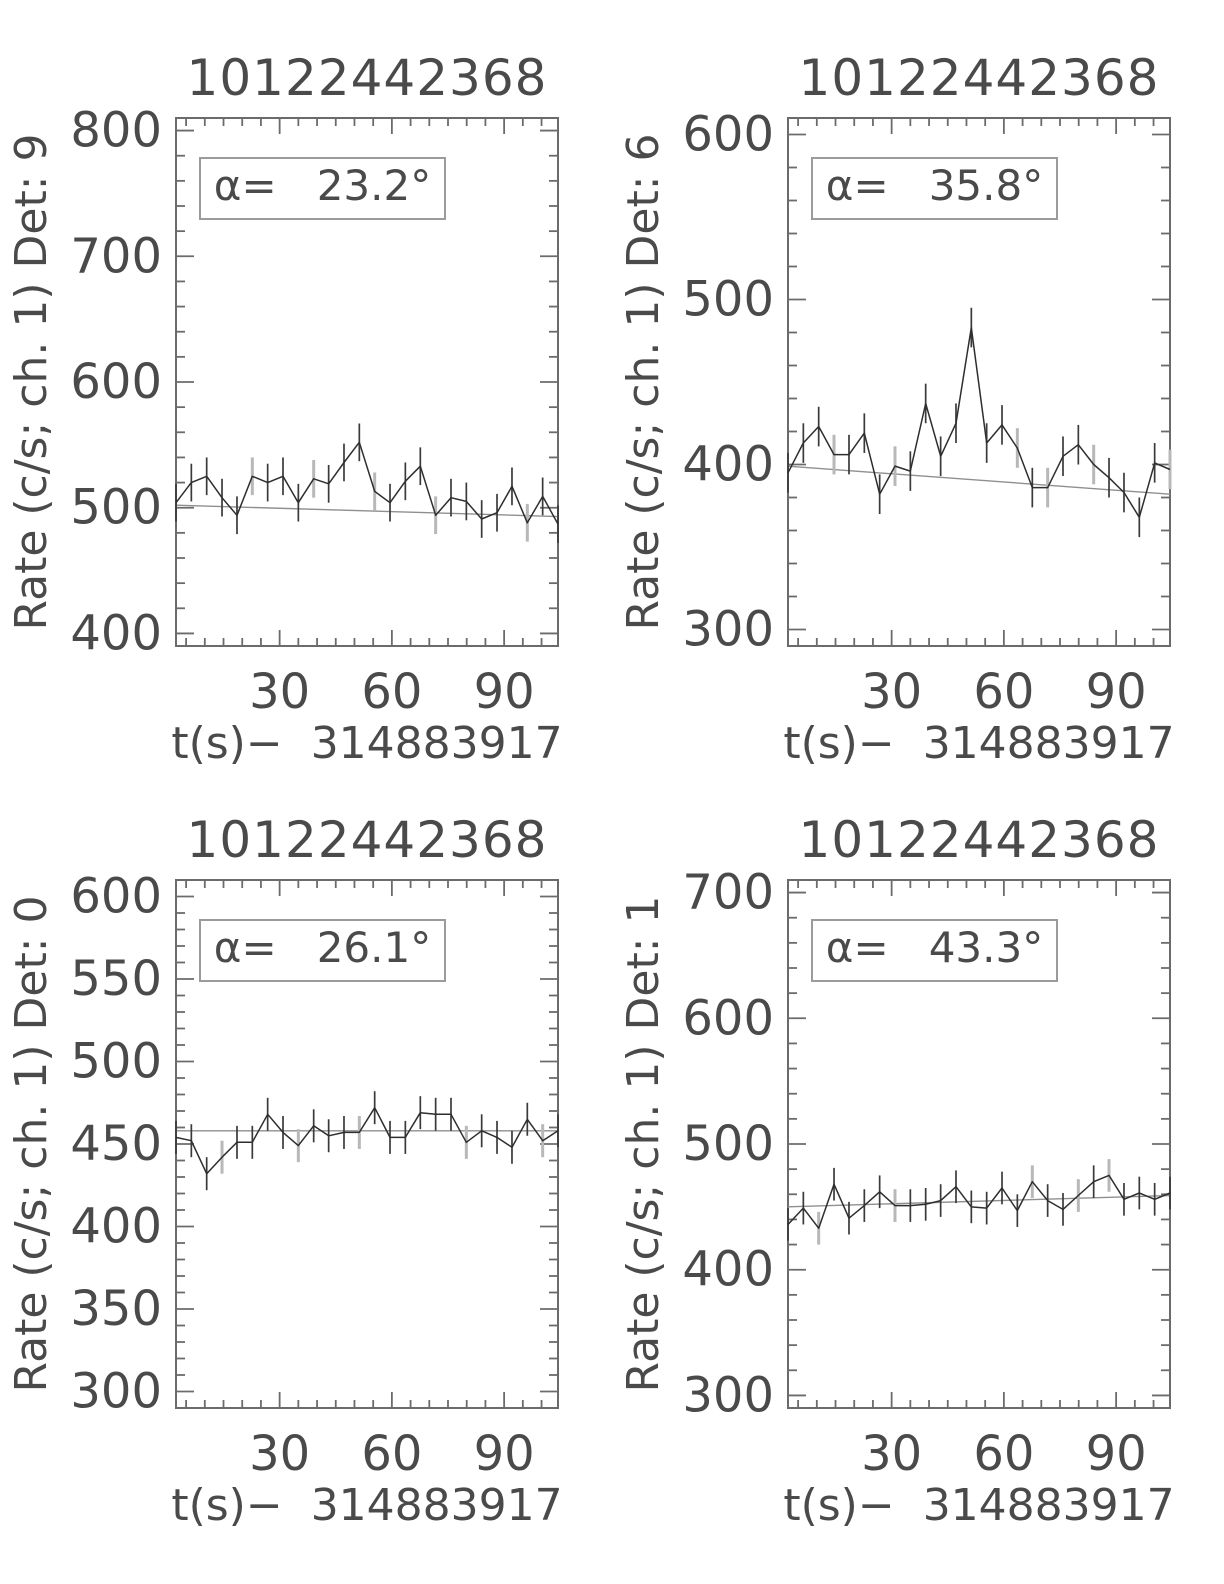  Describe the element at coordinates (31, 1144) in the screenshot. I see `y-axis-label: Rate (c/s; ch. 1) Det: 0` at that location.